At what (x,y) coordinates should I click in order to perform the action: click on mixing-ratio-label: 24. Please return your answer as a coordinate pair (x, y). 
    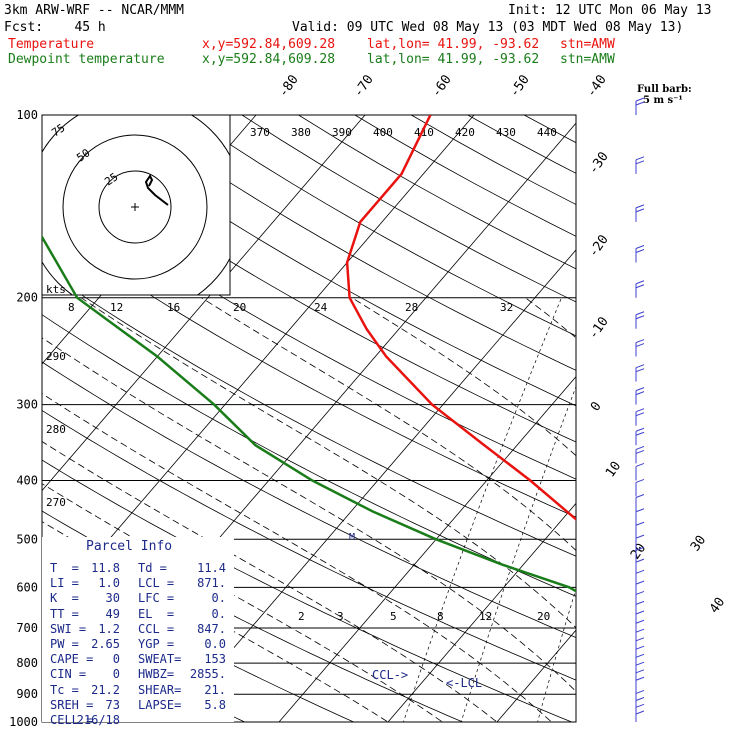
    Looking at the image, I should click on (321, 307).